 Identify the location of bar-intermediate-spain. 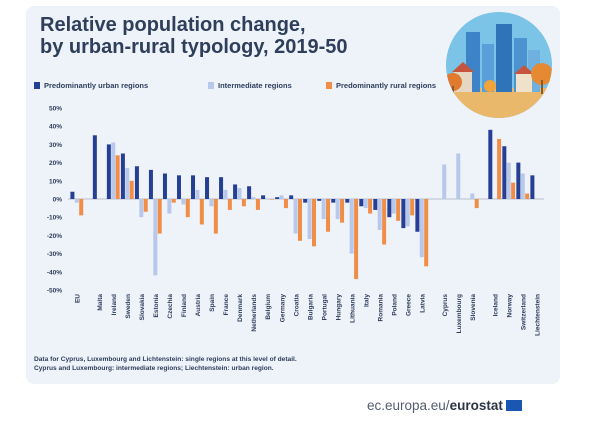
(211, 203).